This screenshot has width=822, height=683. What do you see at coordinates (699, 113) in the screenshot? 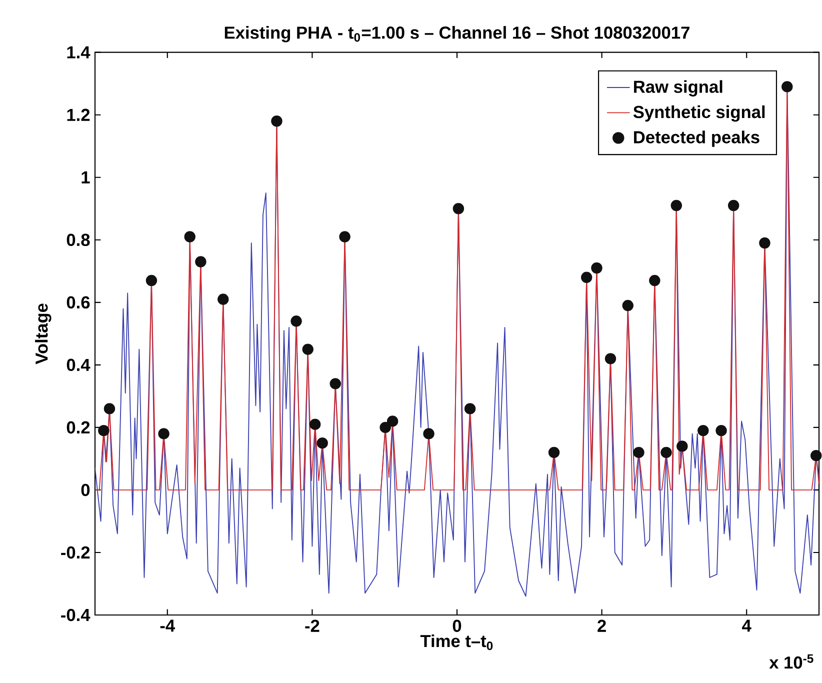
I see `legend-label: Synthetic signal` at bounding box center [699, 113].